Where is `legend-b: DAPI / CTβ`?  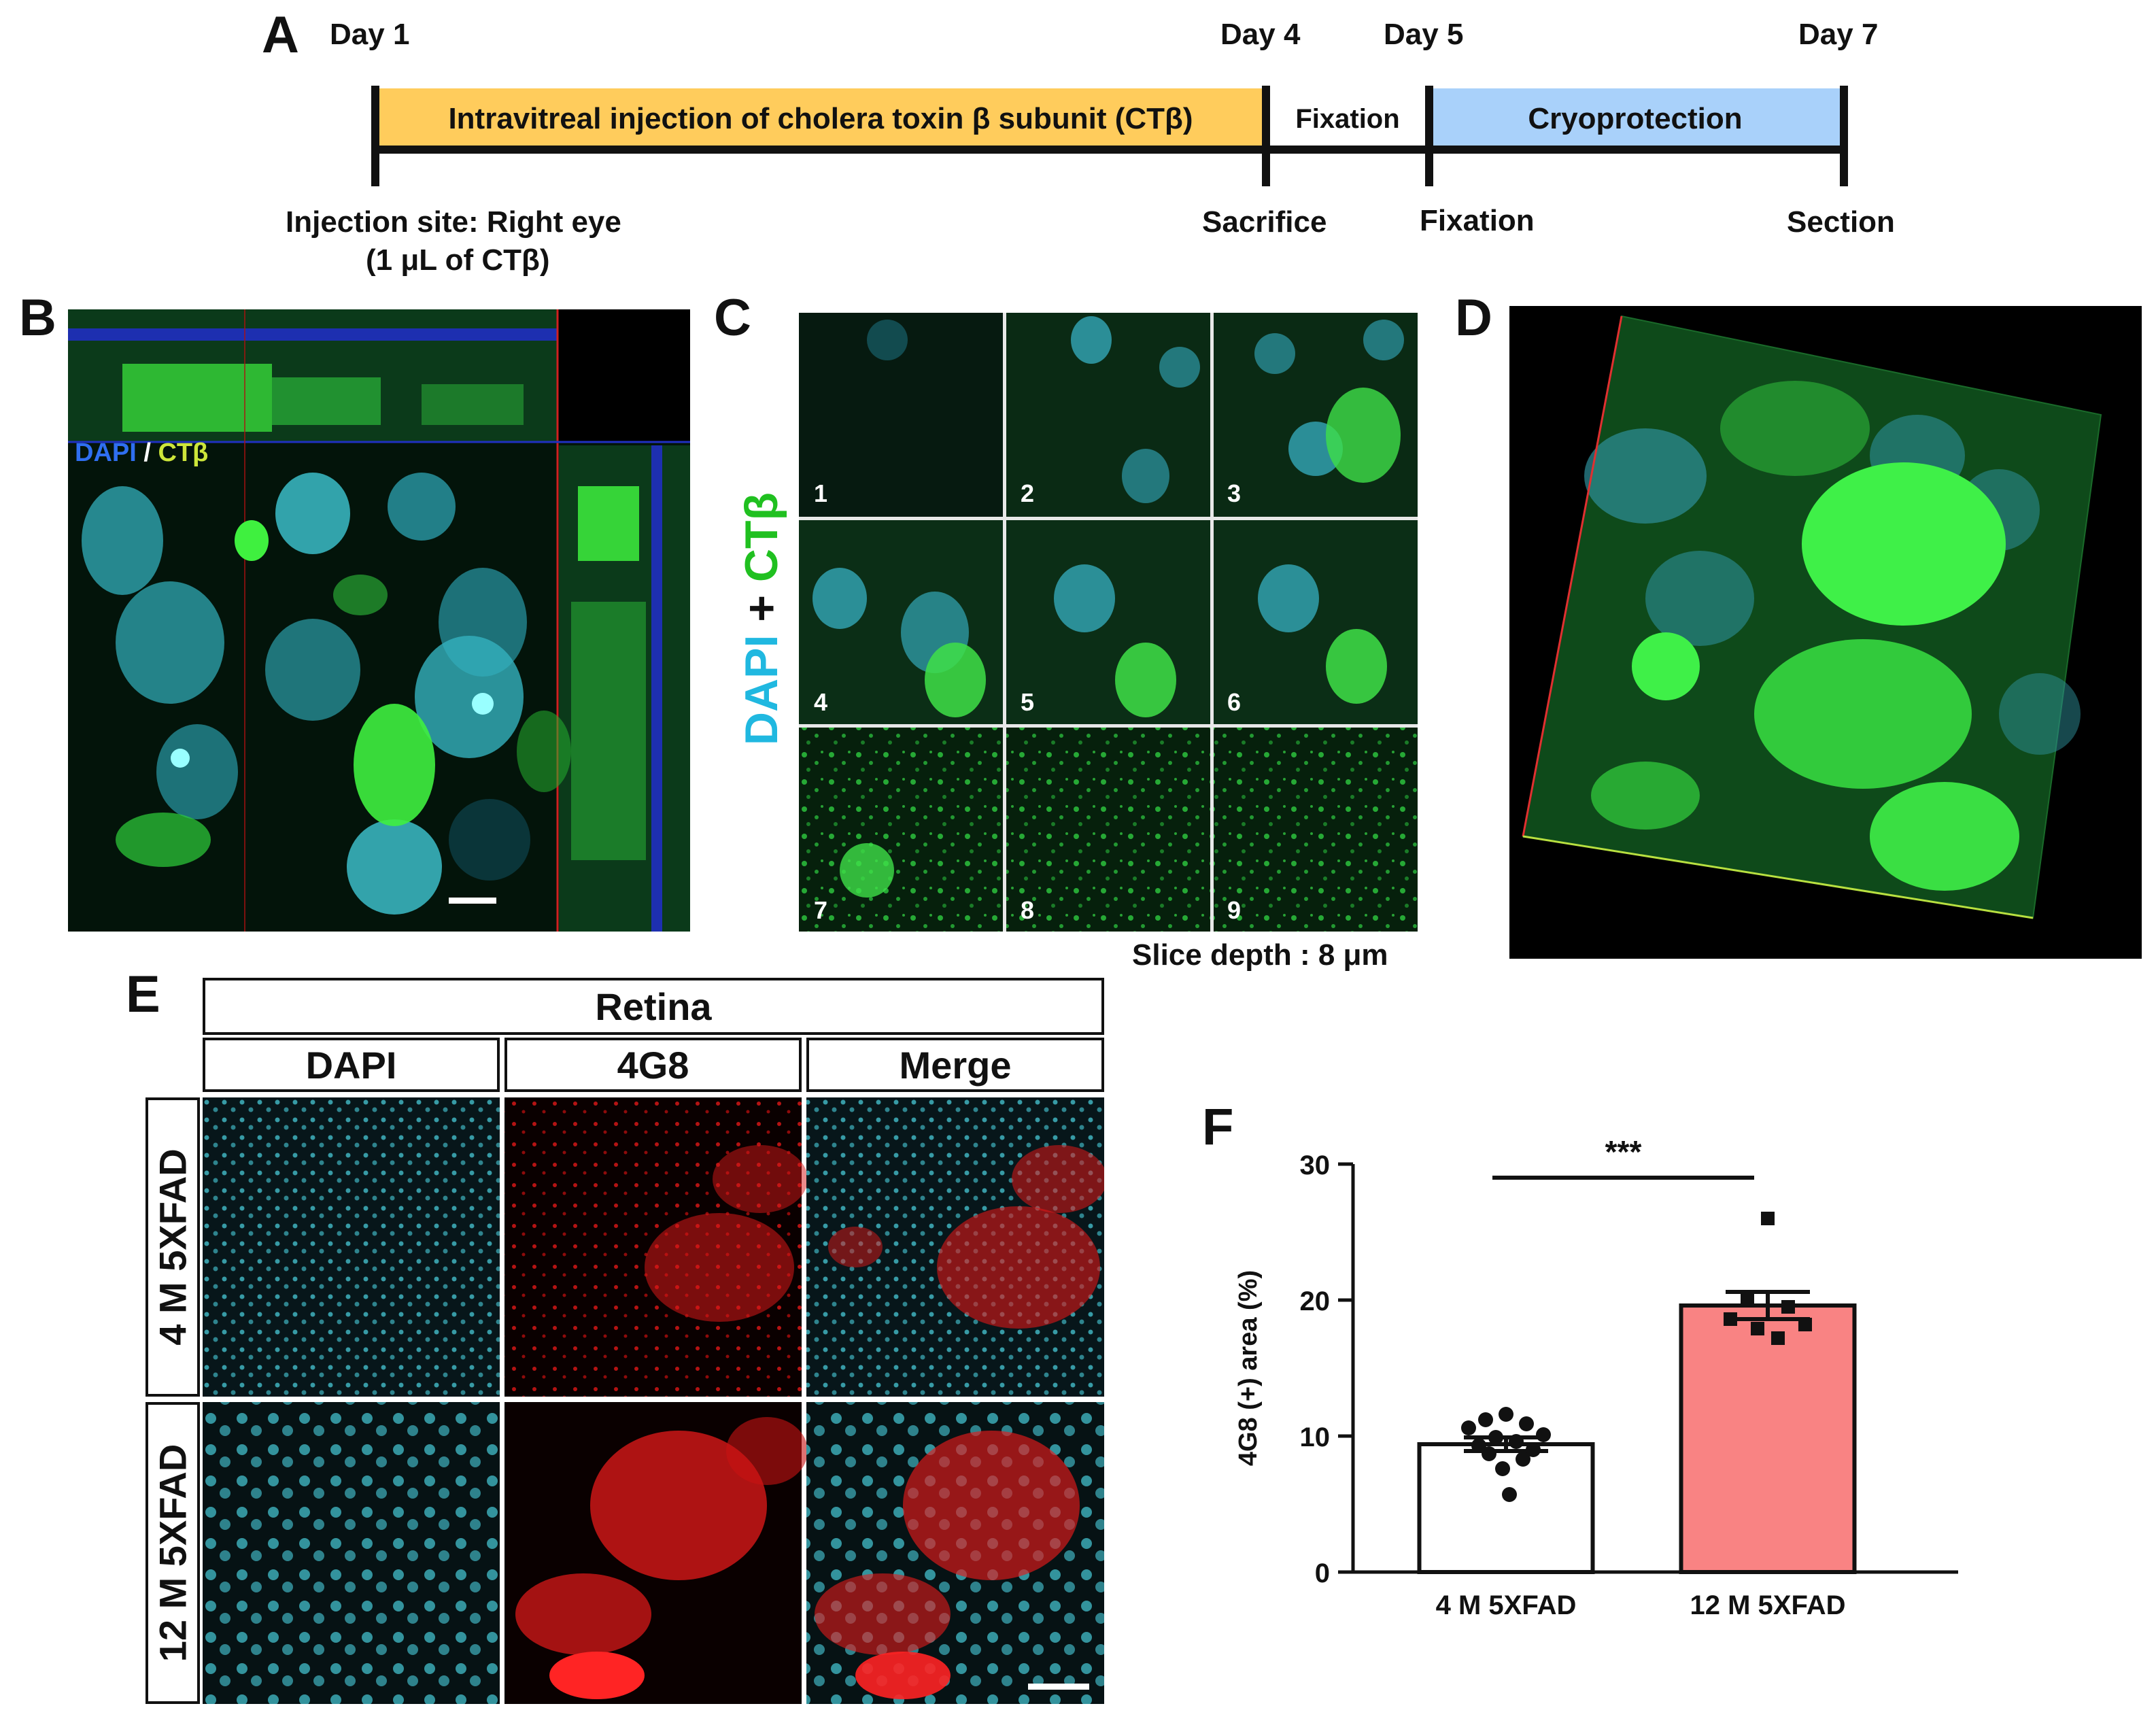
legend-b: DAPI / CTβ is located at coordinates (141, 453).